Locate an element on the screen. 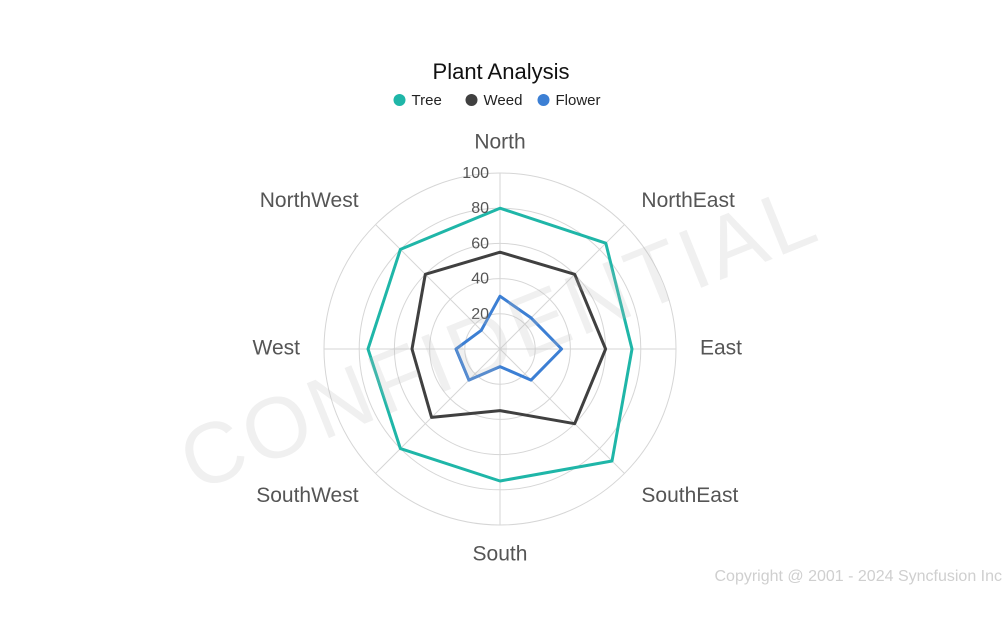 This screenshot has height=630, width=1002. series-weed-line is located at coordinates (509, 338).